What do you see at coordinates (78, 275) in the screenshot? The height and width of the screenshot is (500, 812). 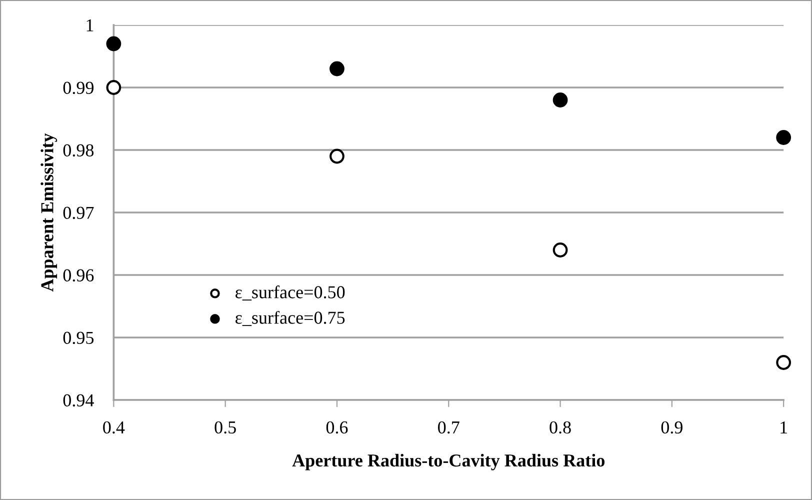 I see `y-tick-label: 0.96` at bounding box center [78, 275].